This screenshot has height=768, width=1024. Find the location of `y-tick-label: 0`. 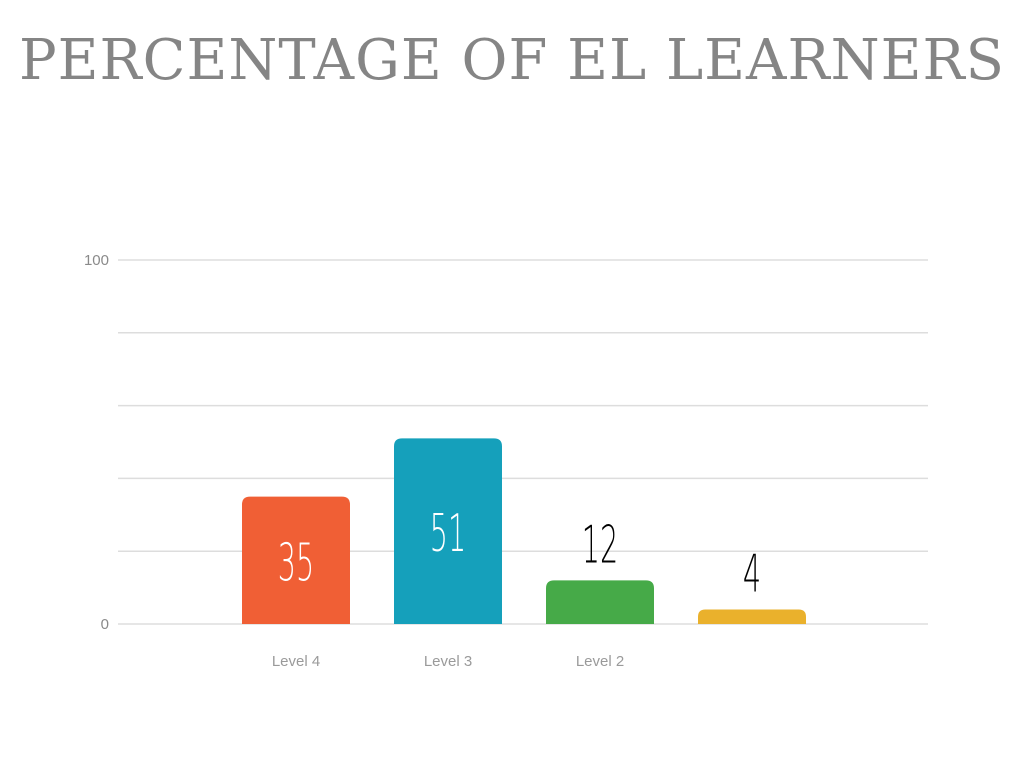

y-tick-label: 0 is located at coordinates (105, 624).